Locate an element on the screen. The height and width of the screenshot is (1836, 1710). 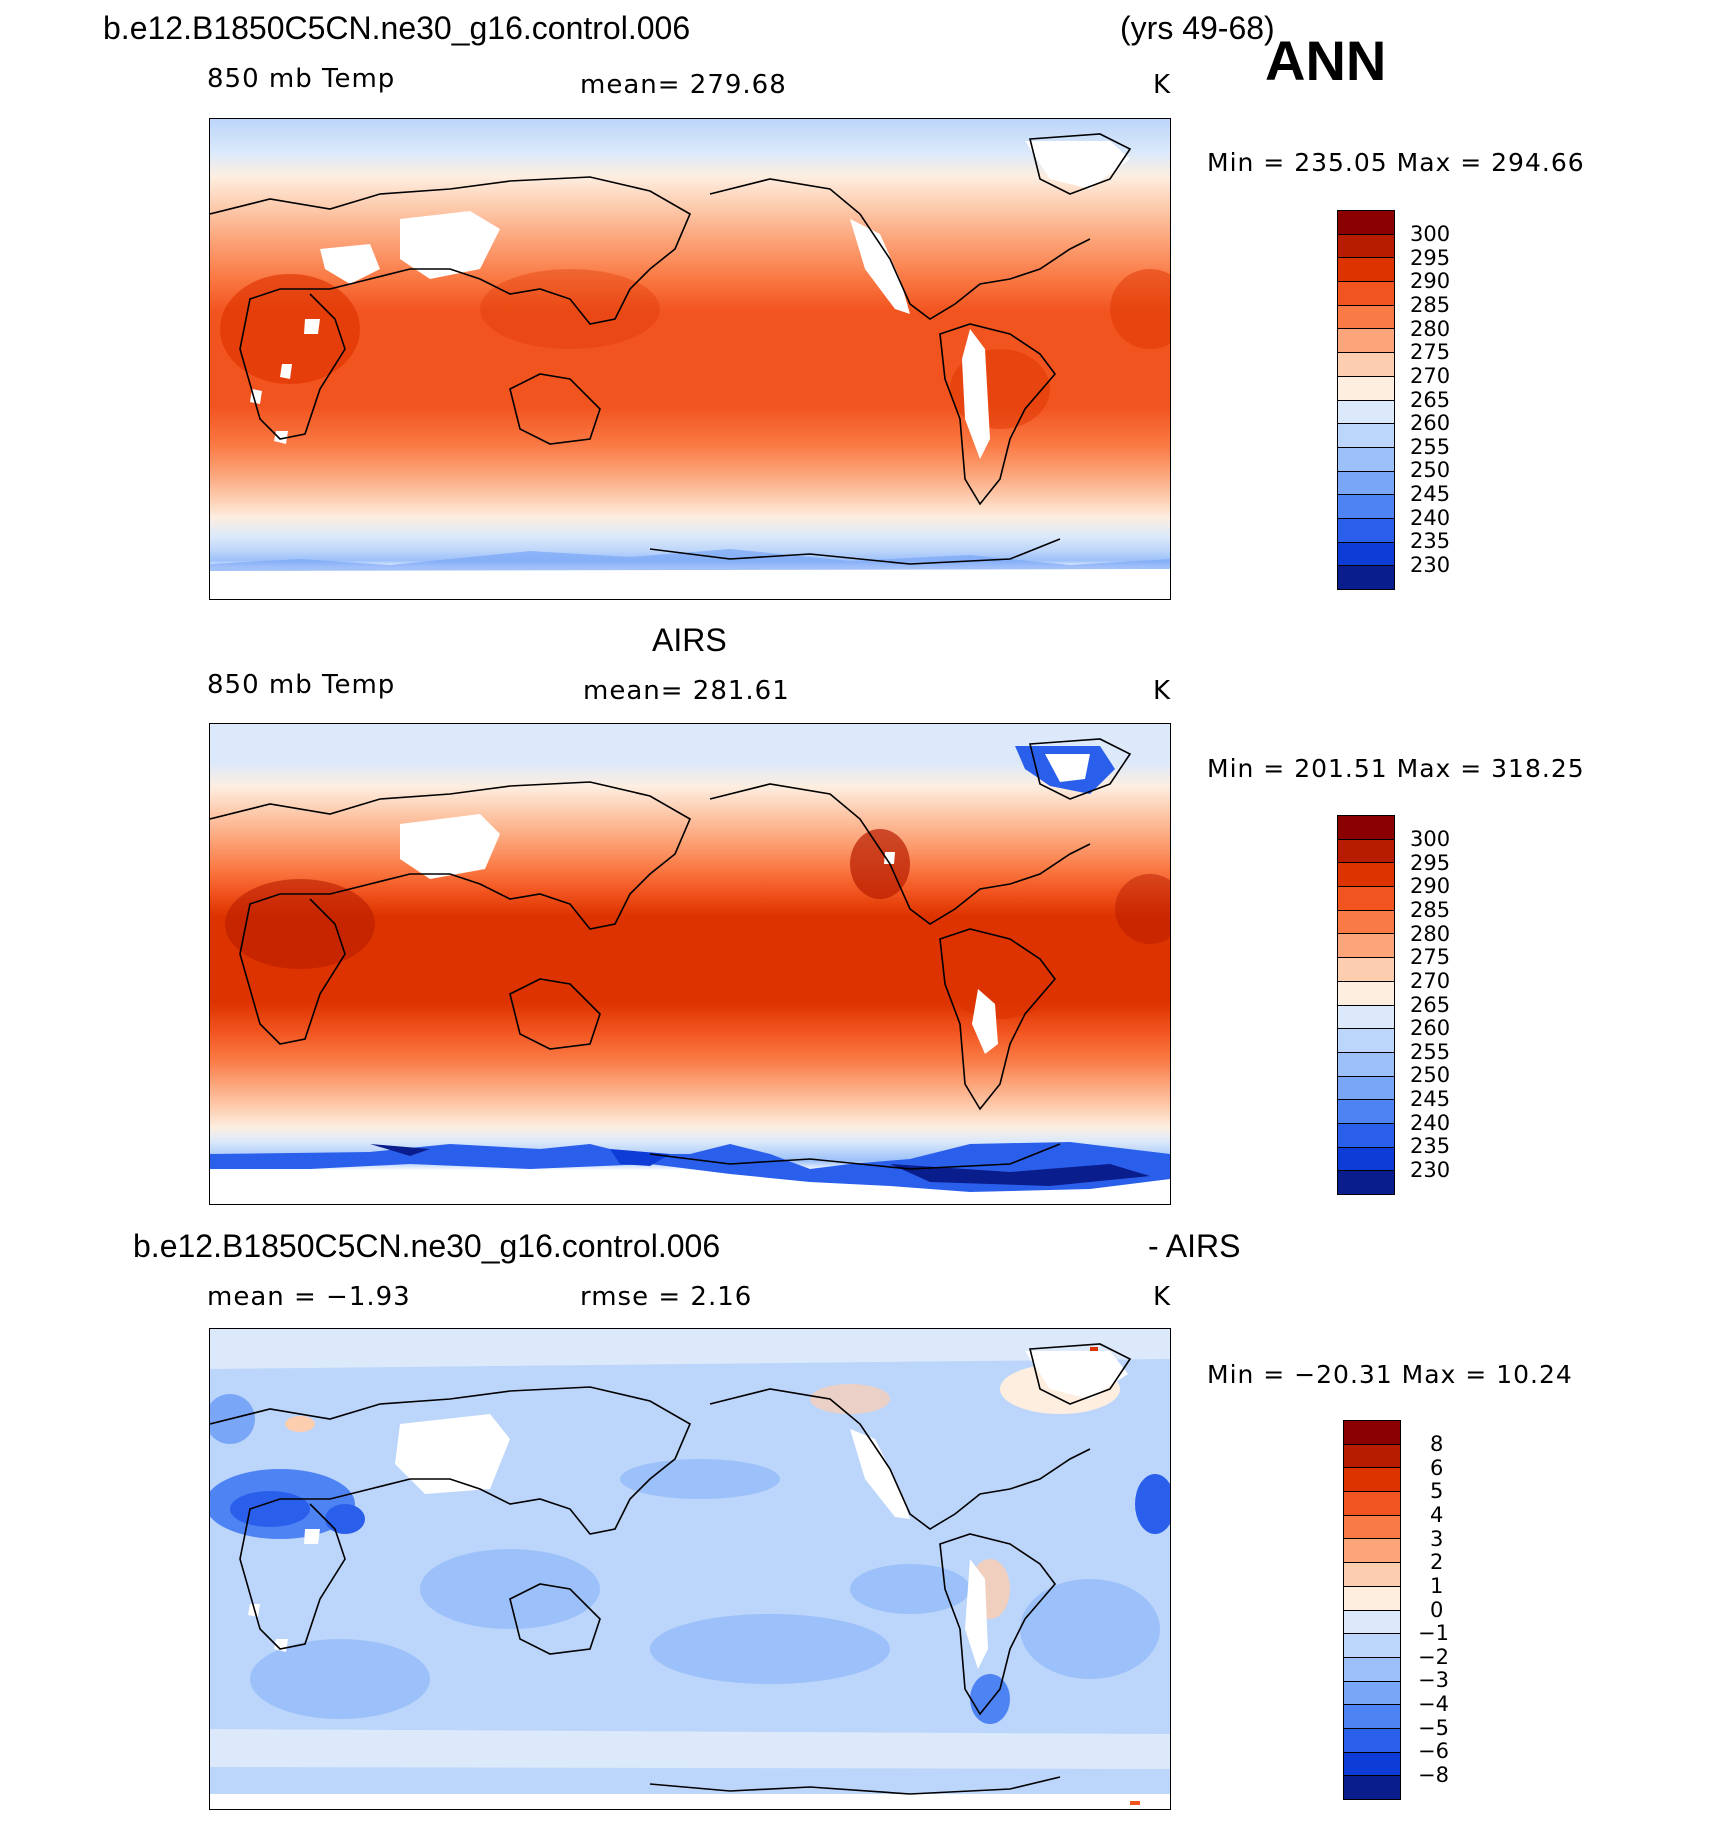
years-label: (yrs 49-68) is located at coordinates (1197, 28).